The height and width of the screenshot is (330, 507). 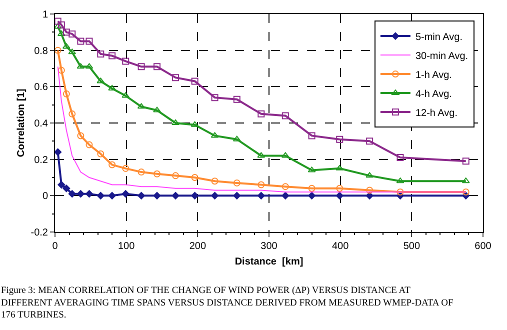 I want to click on x-tick-label: 0, so click(x=55, y=246).